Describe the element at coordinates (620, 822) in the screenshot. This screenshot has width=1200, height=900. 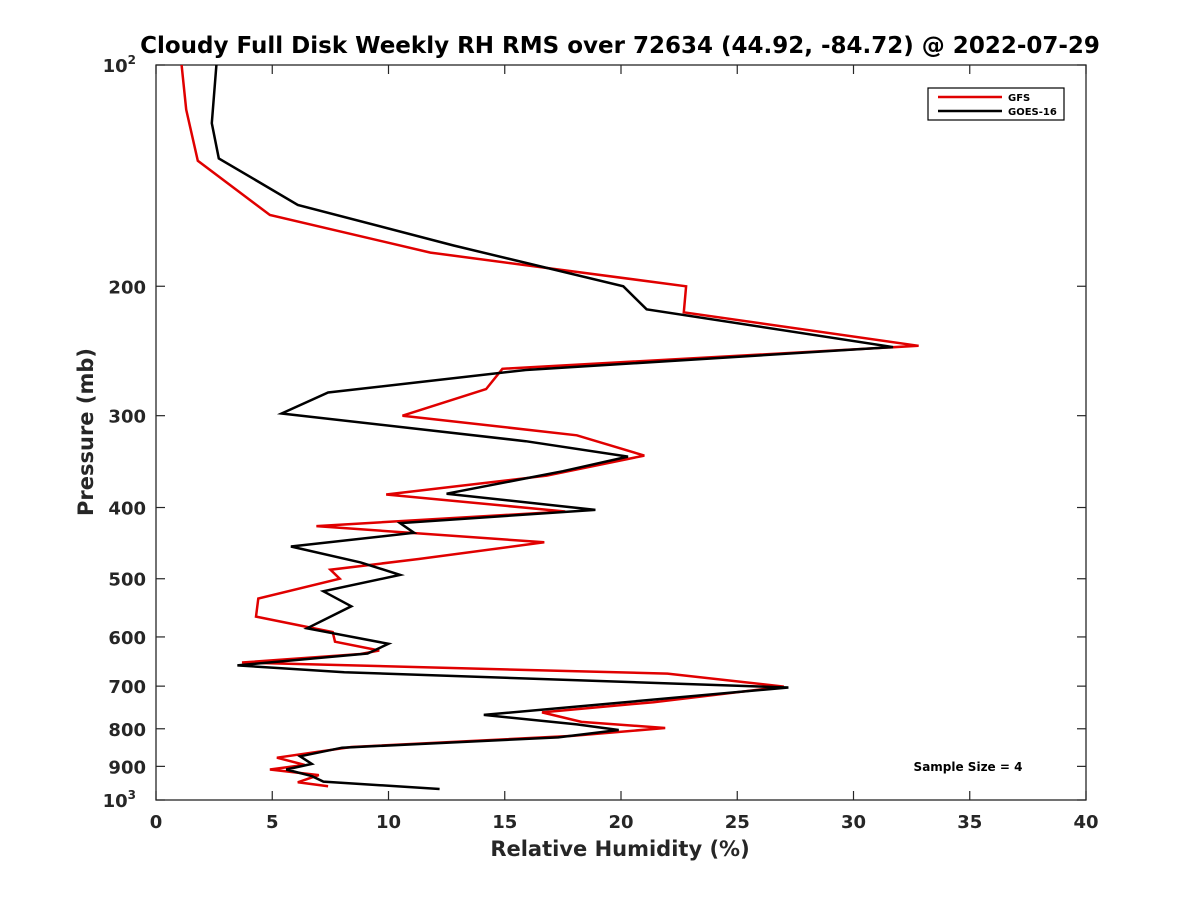
I see `x-tick-label: 20` at that location.